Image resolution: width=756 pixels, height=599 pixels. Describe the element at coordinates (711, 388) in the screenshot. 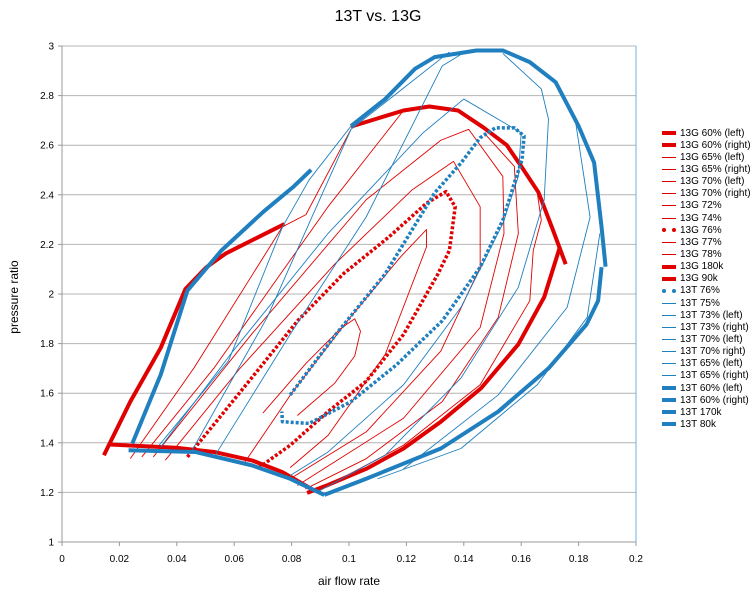

I see `legend-label: 13T 60% (left)` at that location.